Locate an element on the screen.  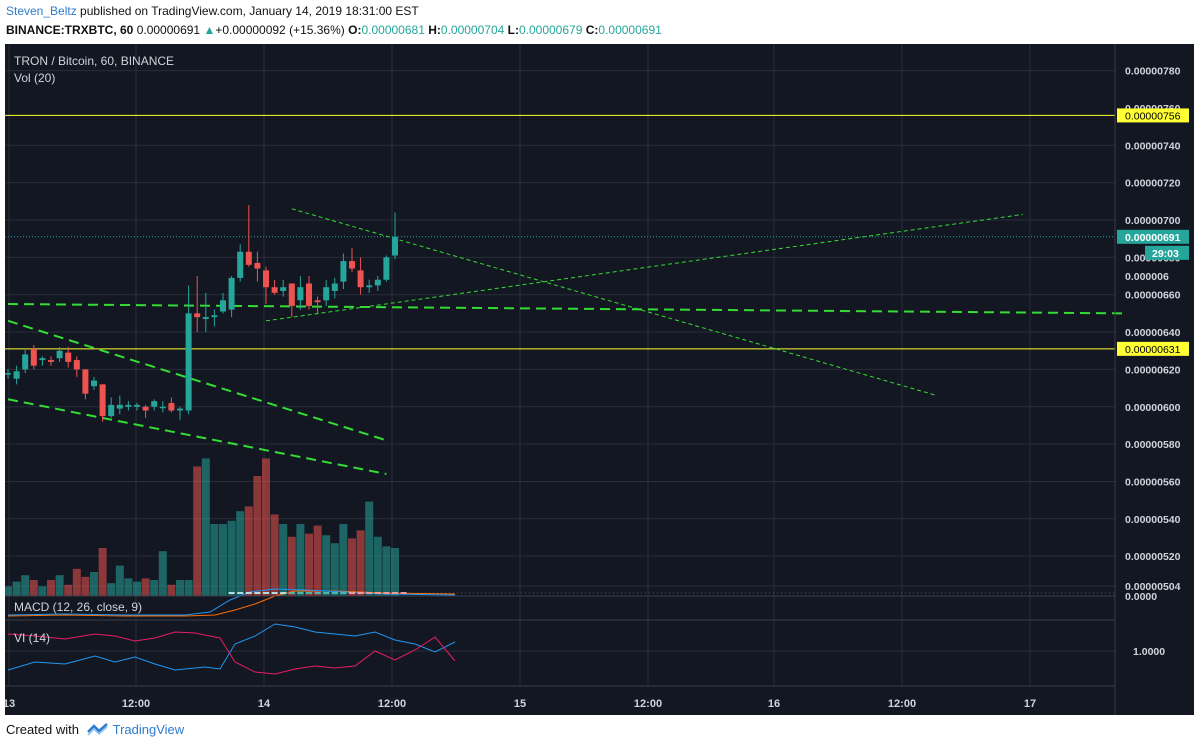
symbol-legend: TRON / Bitcoin, 60, BINANCE is located at coordinates (94, 61).